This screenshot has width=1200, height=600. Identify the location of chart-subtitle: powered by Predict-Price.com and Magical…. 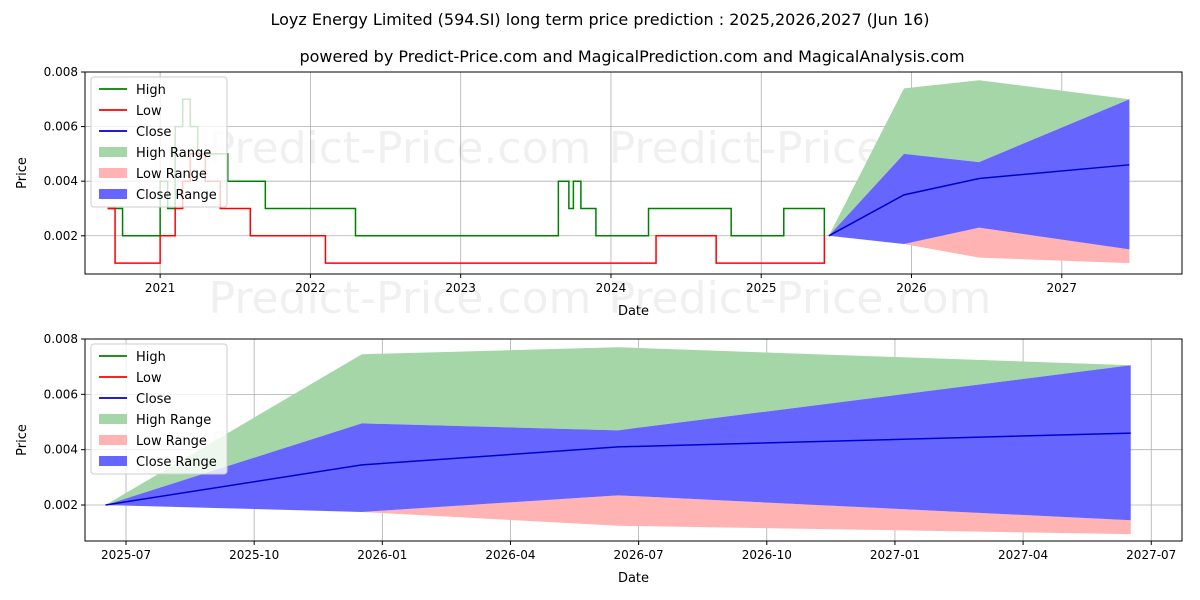
(631, 56).